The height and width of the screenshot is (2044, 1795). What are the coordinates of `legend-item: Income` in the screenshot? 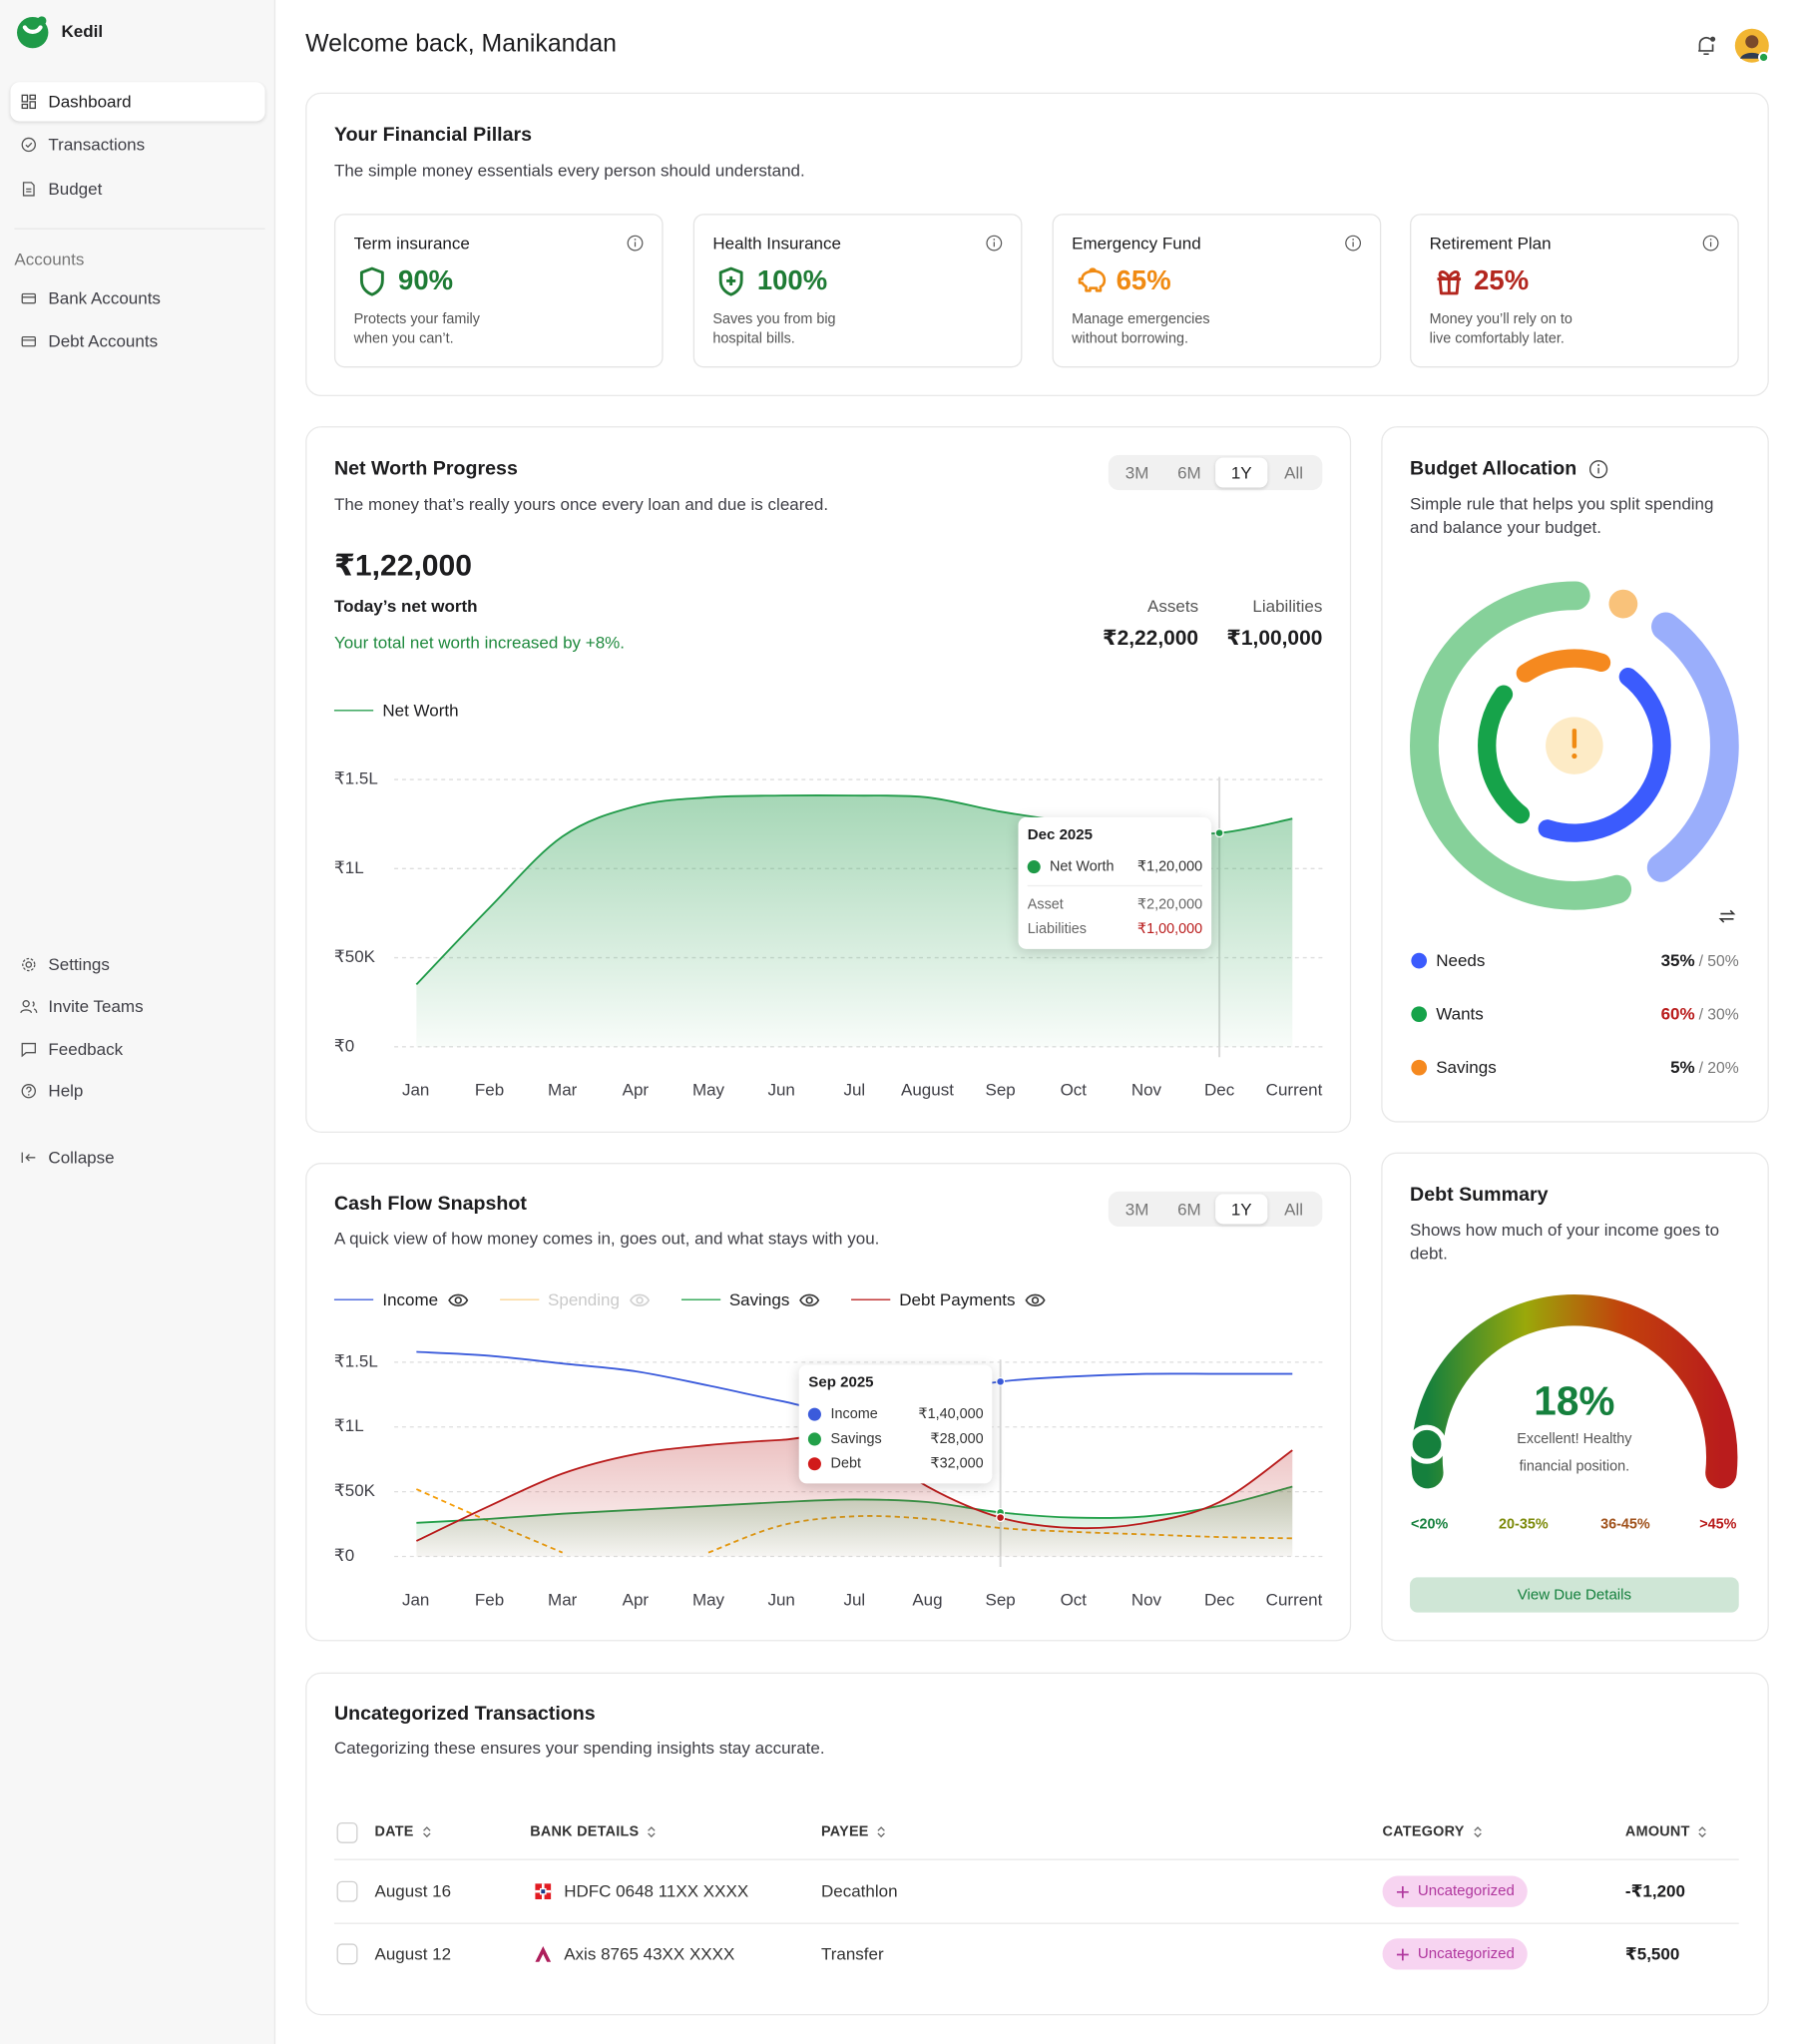 It's located at (401, 1299).